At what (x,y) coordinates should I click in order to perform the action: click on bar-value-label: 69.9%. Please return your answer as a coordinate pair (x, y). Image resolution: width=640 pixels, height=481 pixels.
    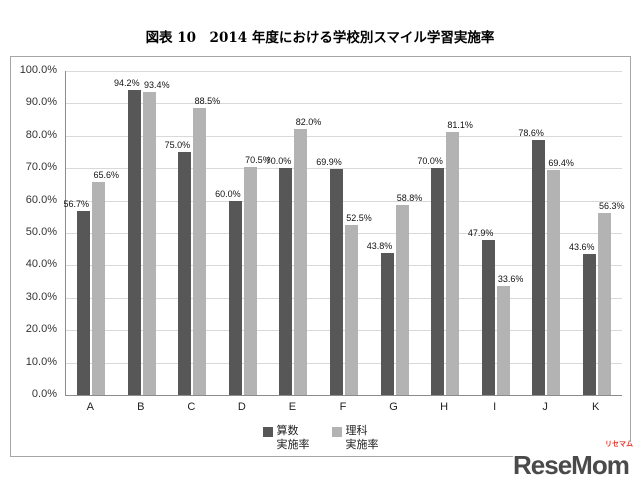
    Looking at the image, I should click on (329, 161).